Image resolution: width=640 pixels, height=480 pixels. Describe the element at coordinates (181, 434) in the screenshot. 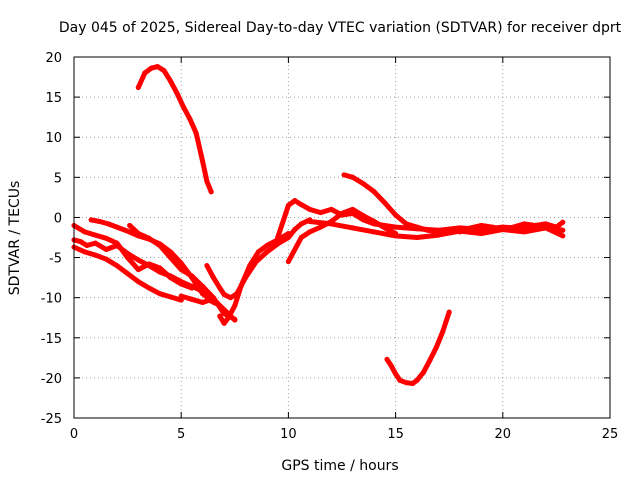

I see `x-tick-label: 5` at that location.